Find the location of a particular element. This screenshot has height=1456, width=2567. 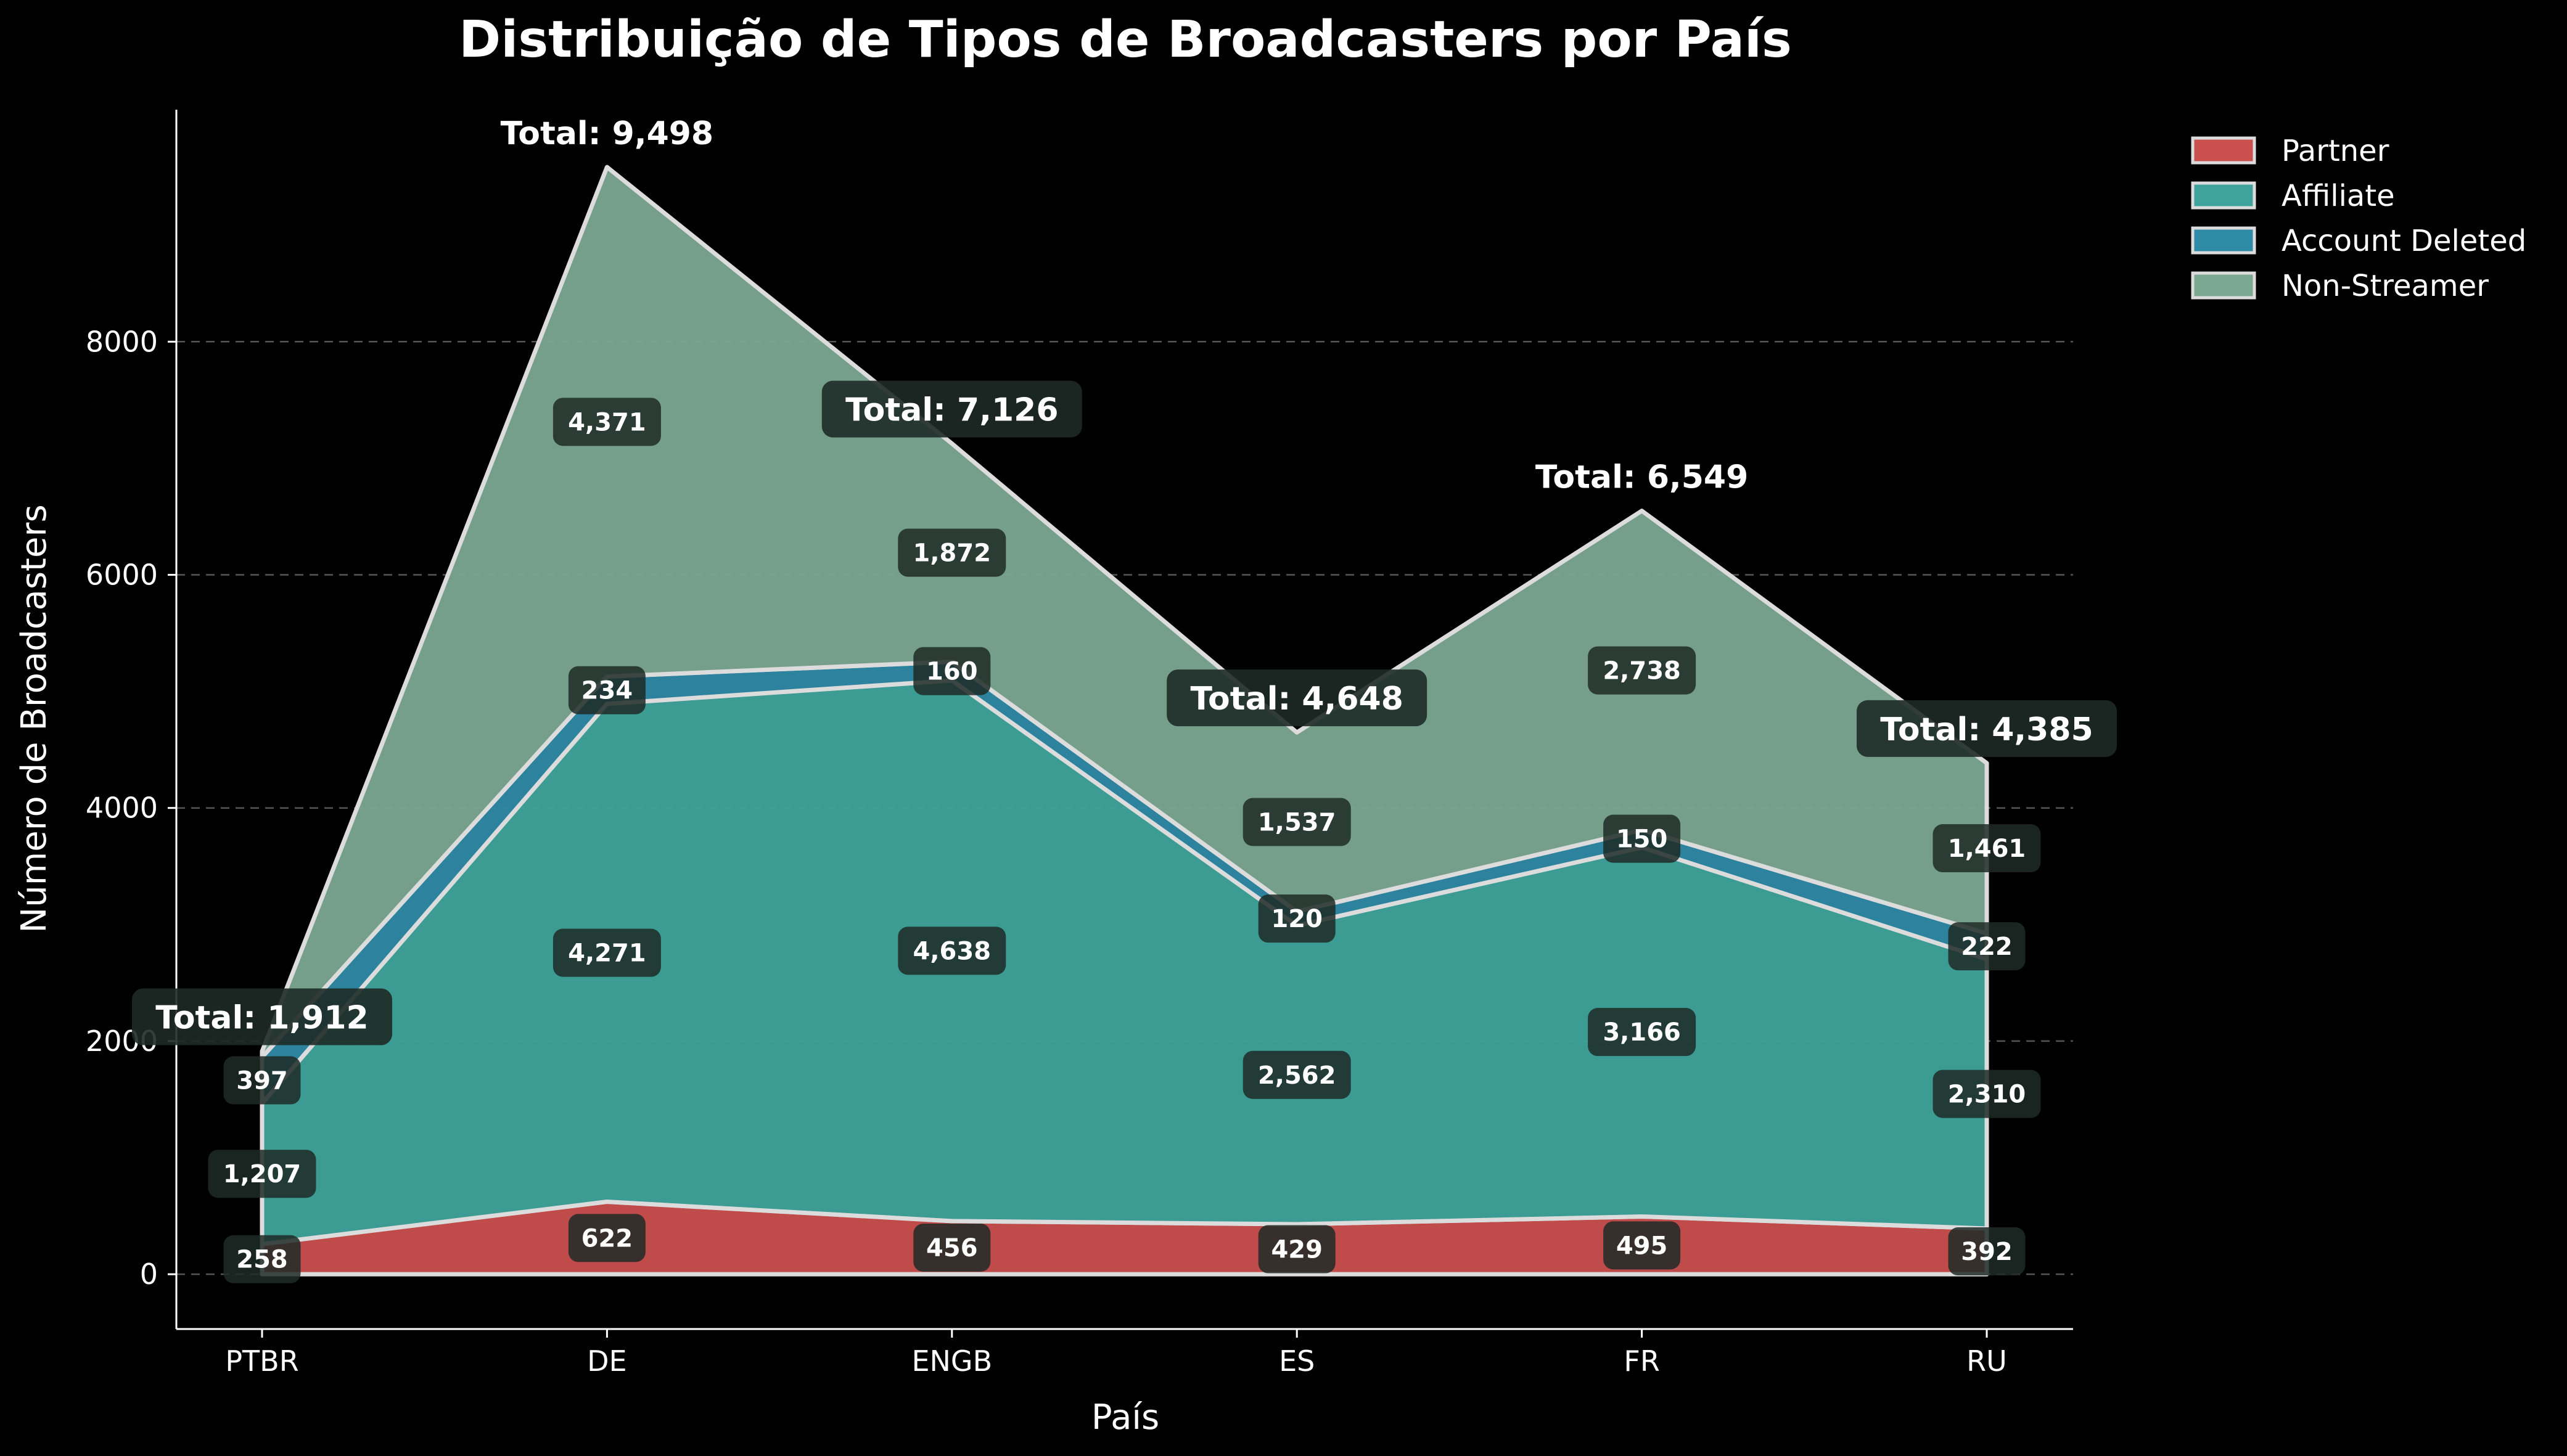

value-label-text: 222 is located at coordinates (1987, 947).